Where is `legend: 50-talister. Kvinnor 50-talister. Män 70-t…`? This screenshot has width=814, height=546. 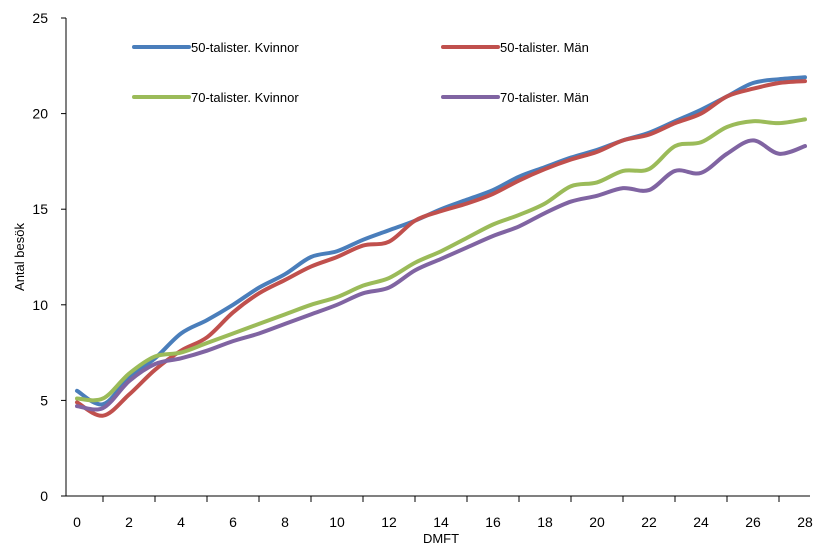
legend: 50-talister. Kvinnor 50-talister. Män 70-t… is located at coordinates (361, 72).